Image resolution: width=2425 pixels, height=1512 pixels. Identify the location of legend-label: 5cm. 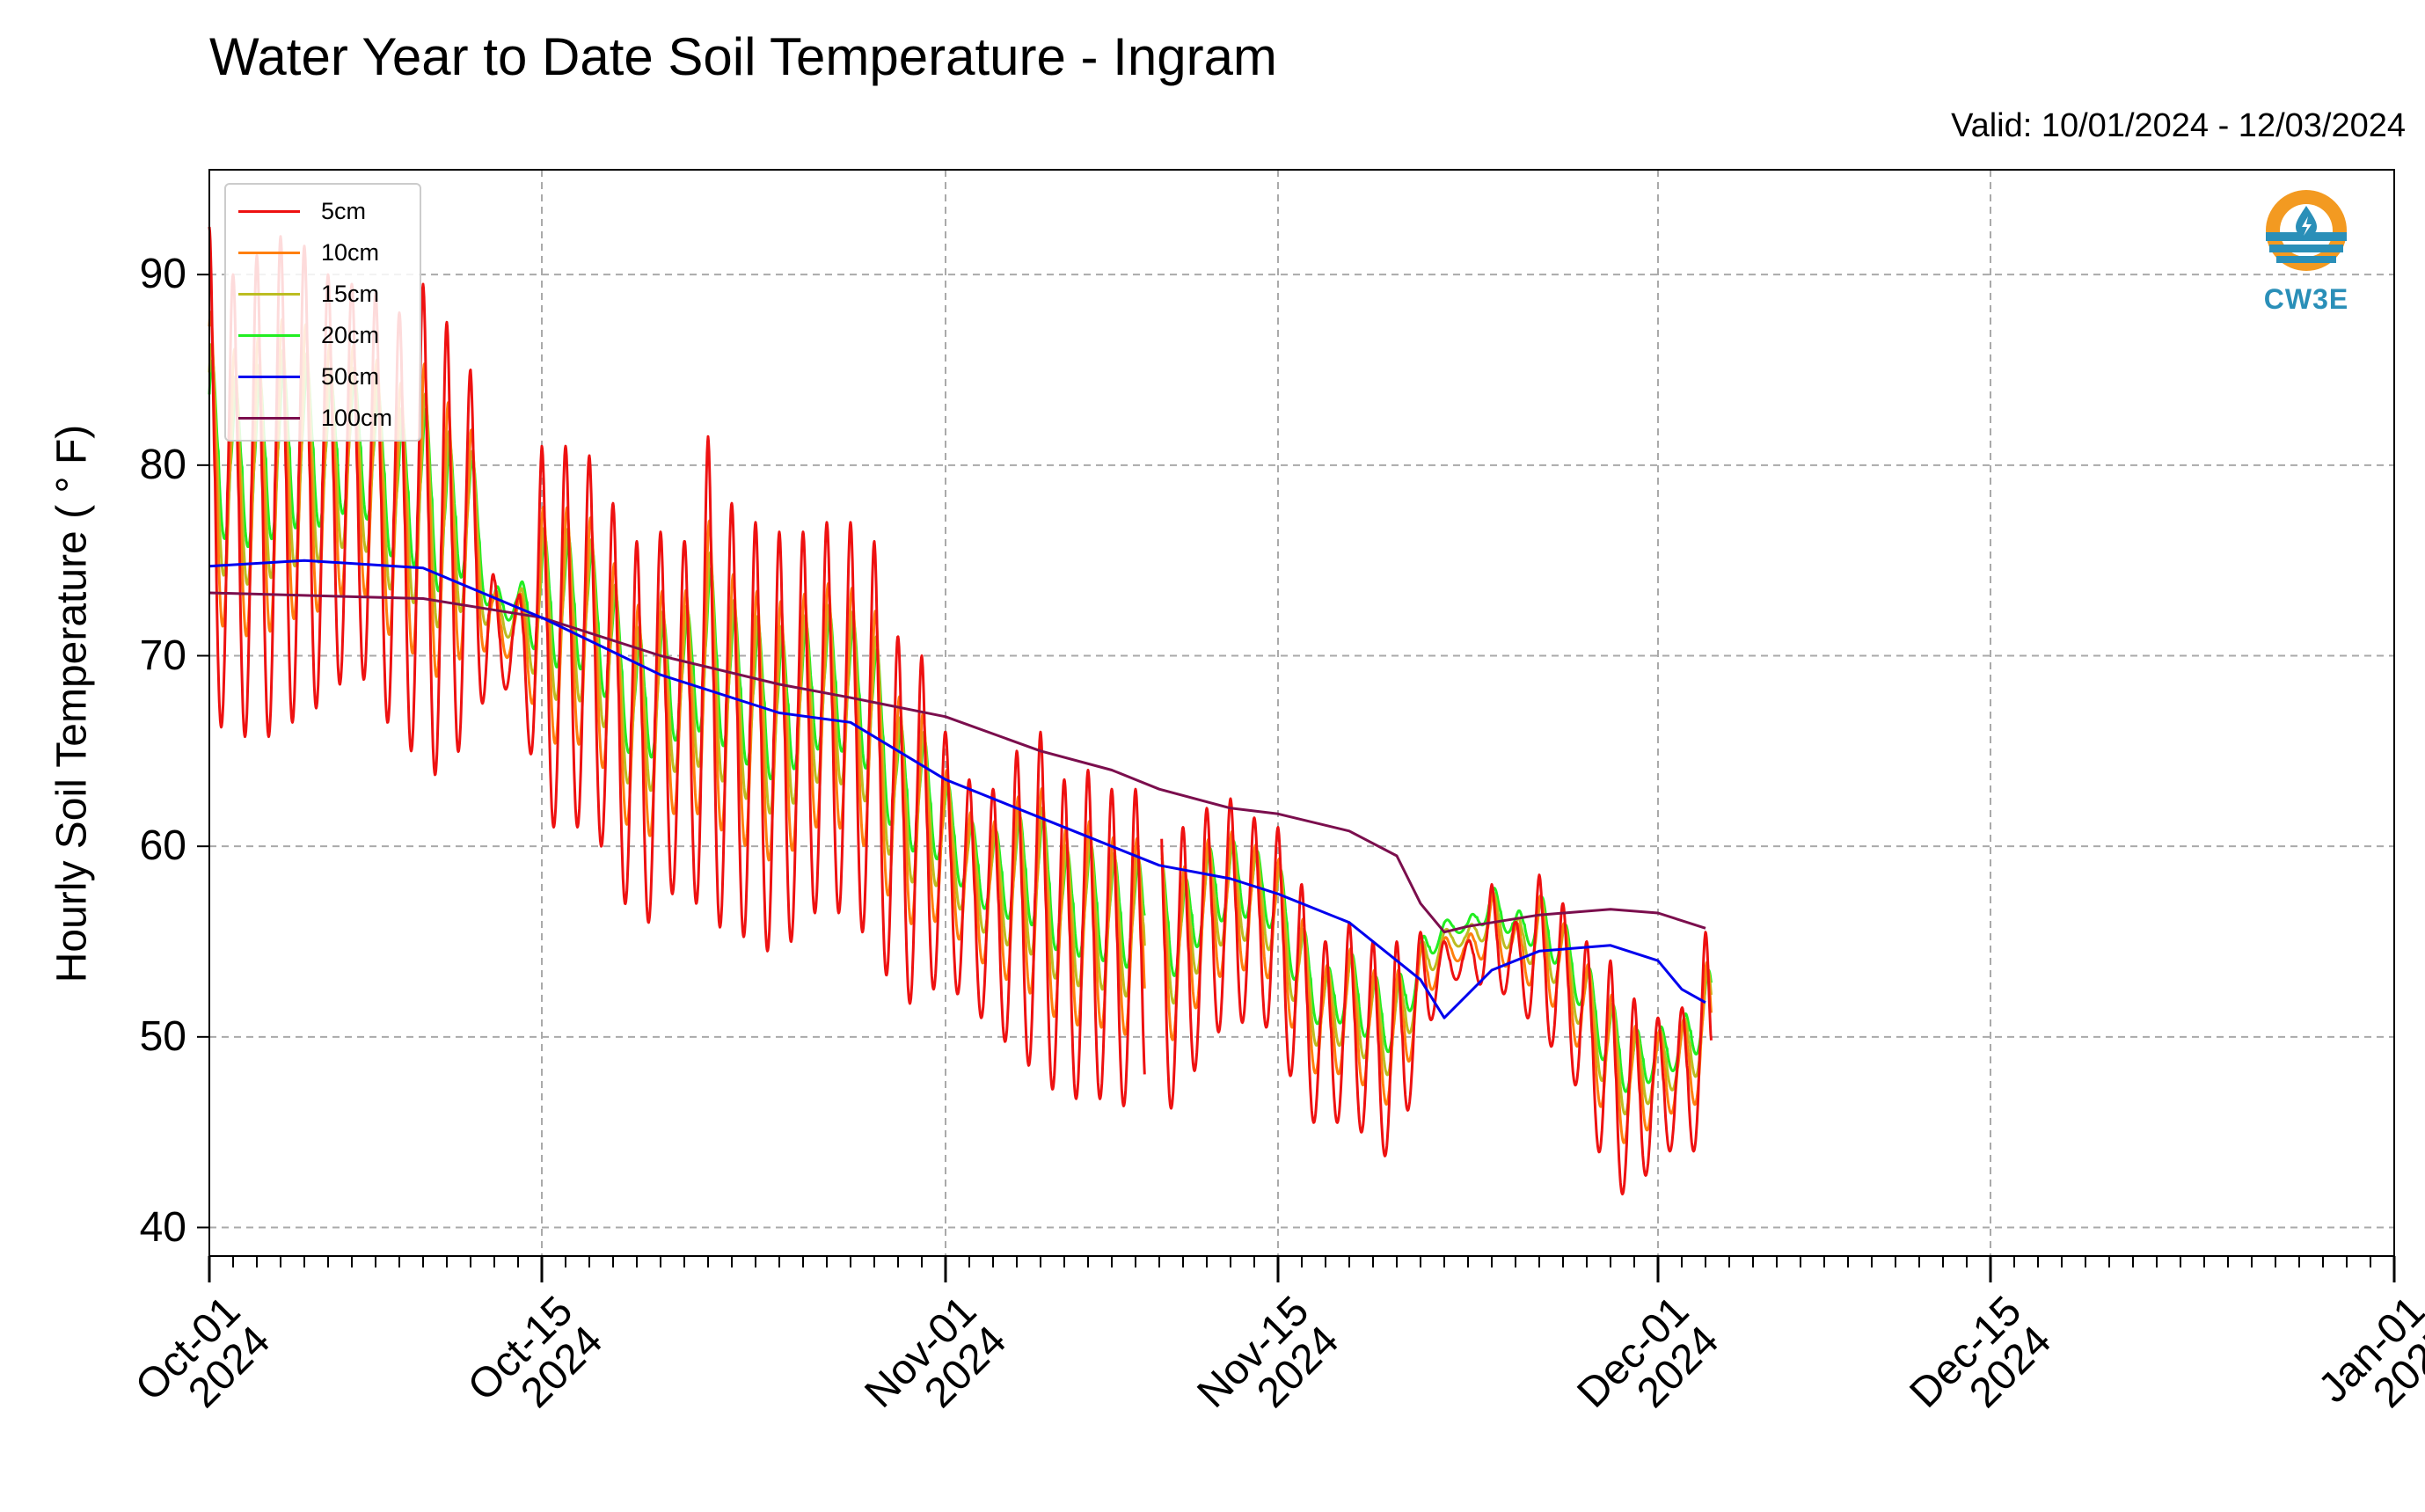
(344, 210).